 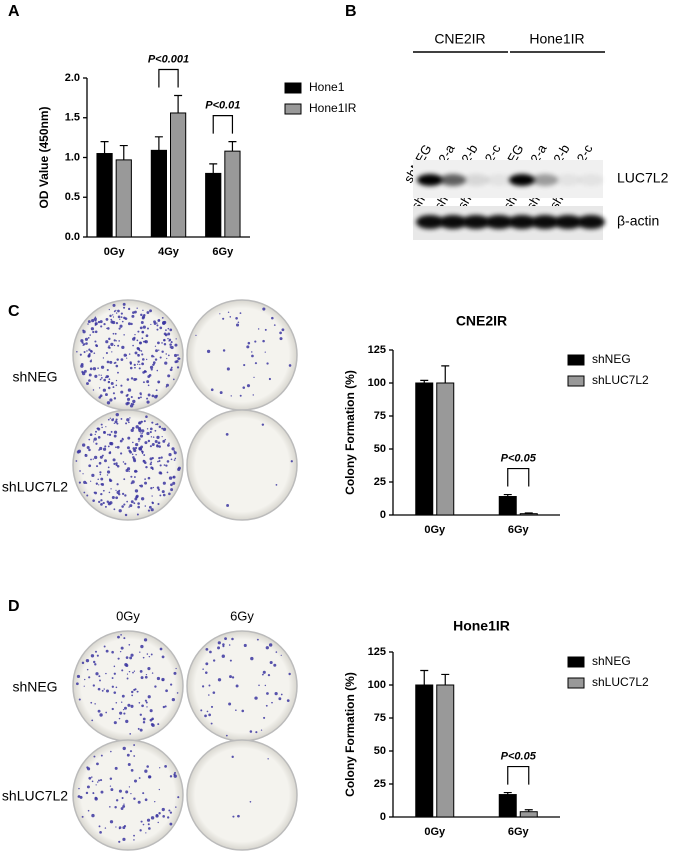 What do you see at coordinates (519, 756) in the screenshot?
I see `annotation: P<0.05` at bounding box center [519, 756].